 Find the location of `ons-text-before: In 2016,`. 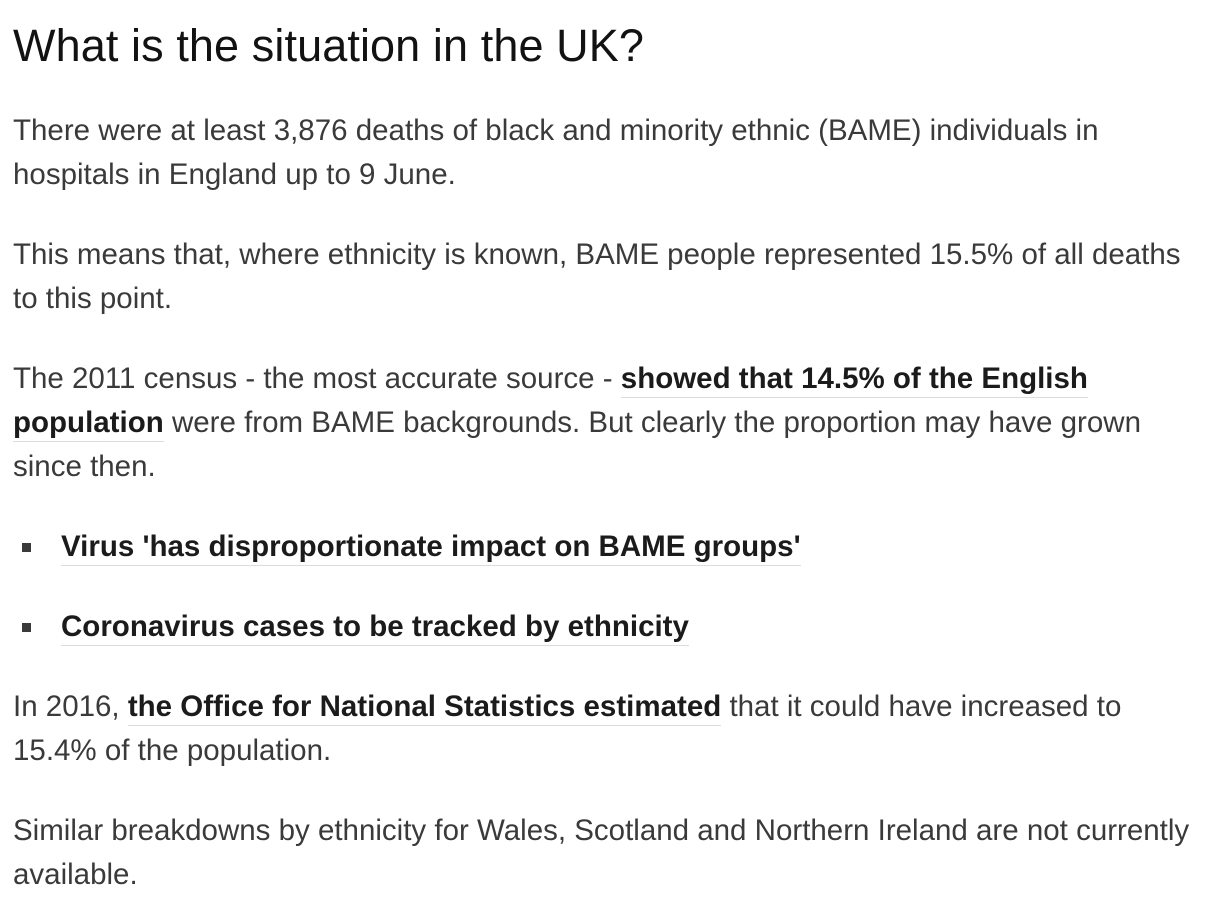

ons-text-before: In 2016, is located at coordinates (70, 706).